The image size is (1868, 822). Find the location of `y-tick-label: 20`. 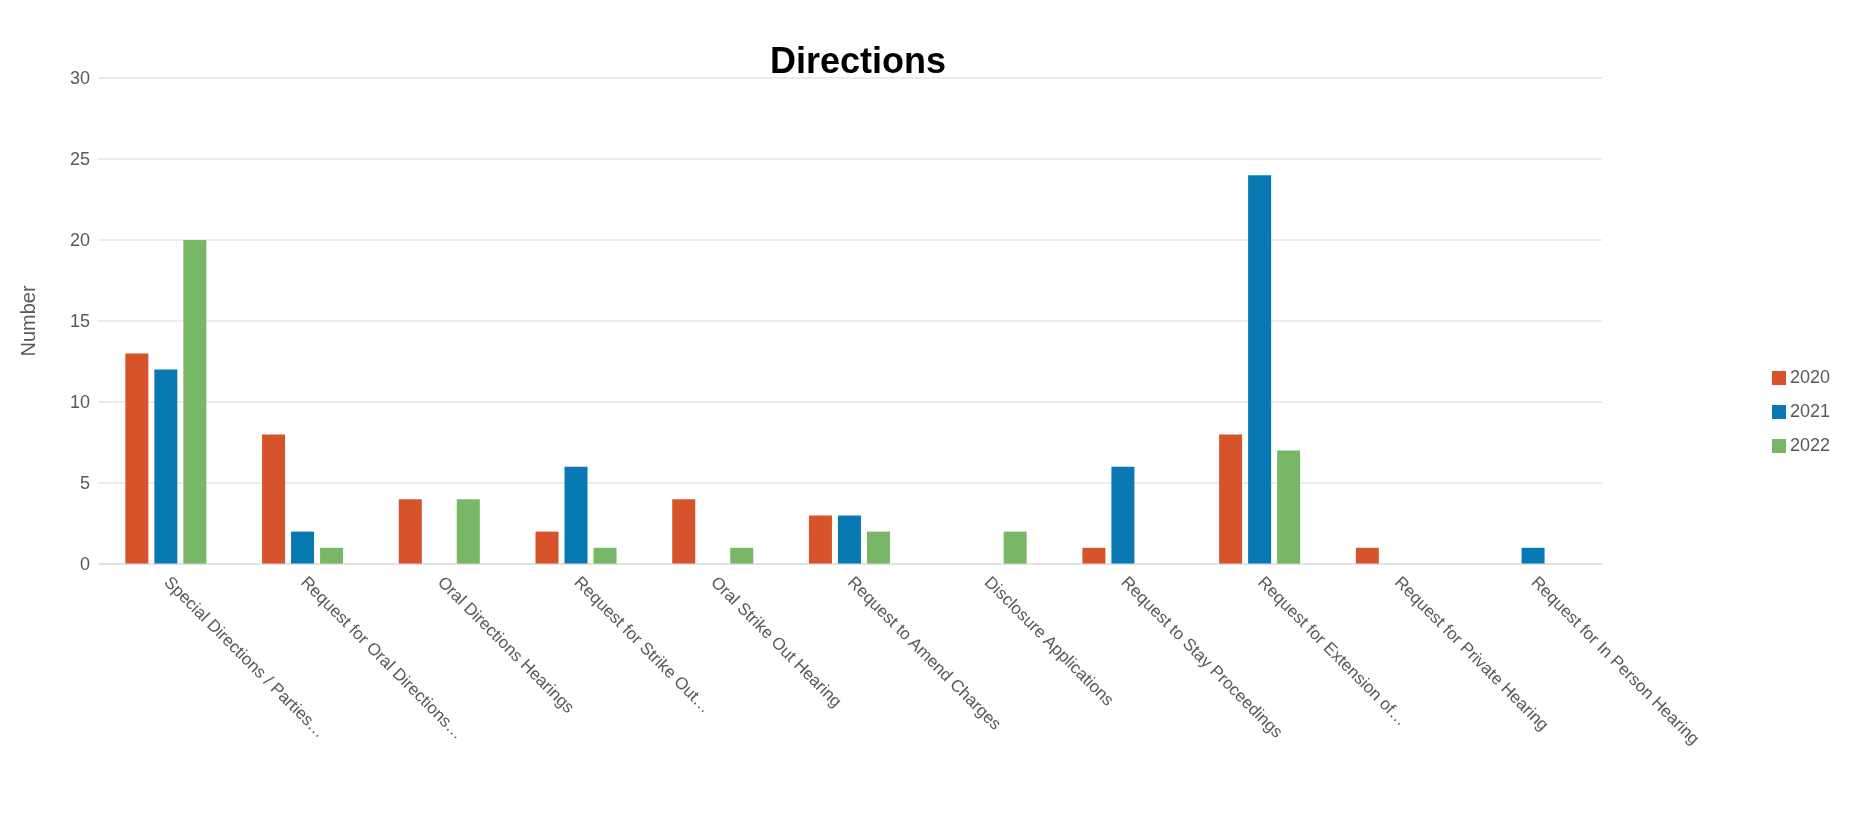

y-tick-label: 20 is located at coordinates (79, 240).